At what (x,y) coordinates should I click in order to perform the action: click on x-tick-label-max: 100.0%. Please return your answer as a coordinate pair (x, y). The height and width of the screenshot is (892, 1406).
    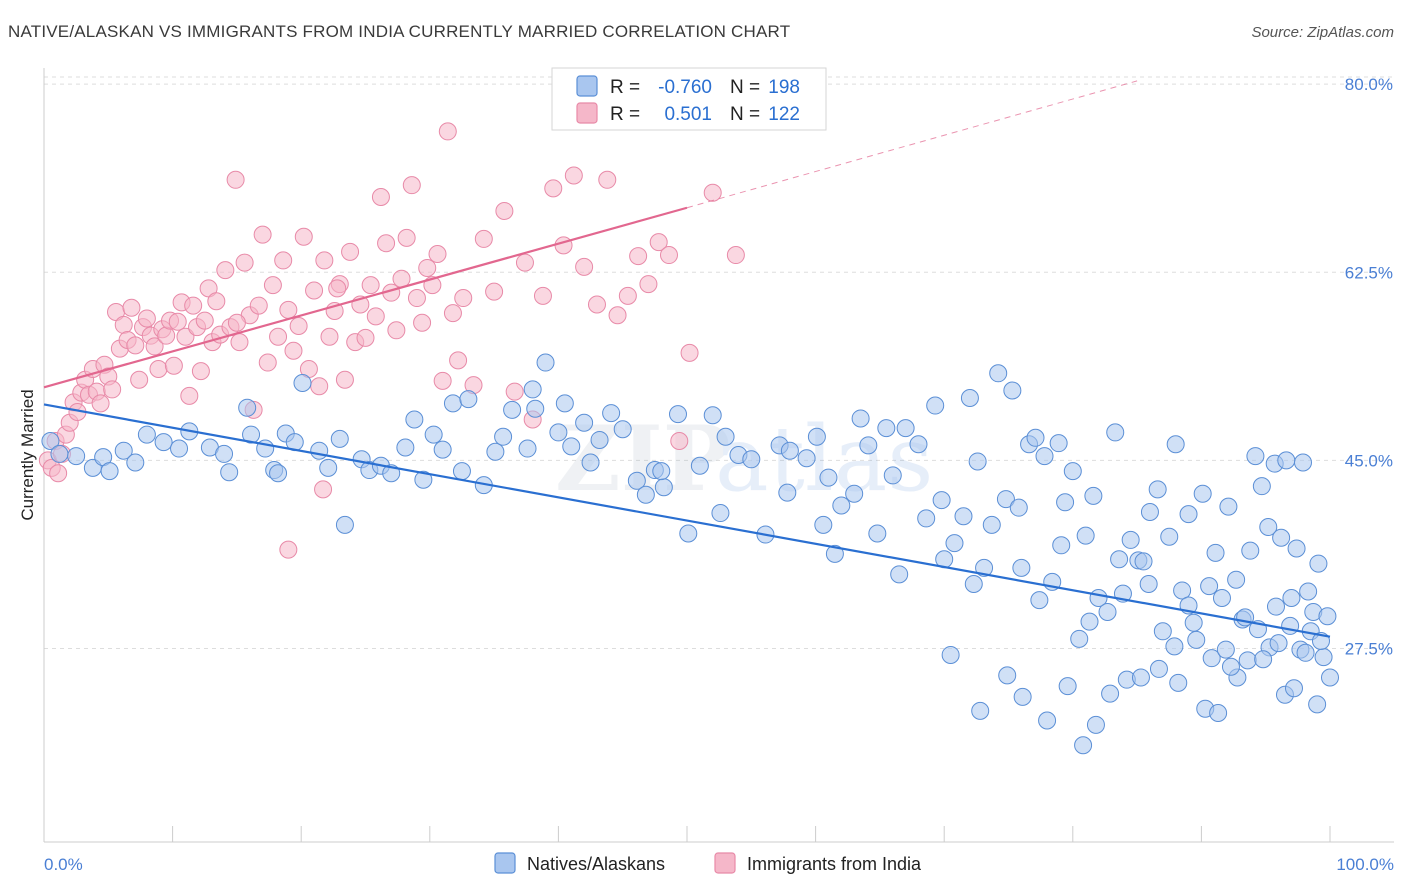
    Looking at the image, I should click on (1365, 864).